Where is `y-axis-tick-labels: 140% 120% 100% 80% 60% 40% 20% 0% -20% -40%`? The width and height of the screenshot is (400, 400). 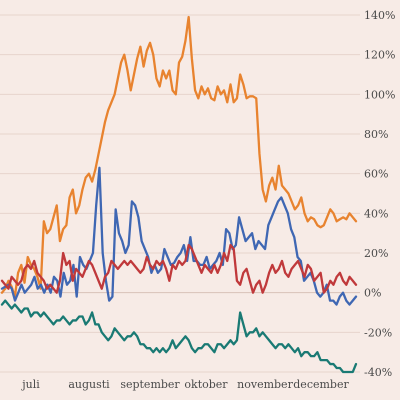 y-axis-tick-labels: 140% 120% 100% 80% 60% 40% 20% 0% -20% -40% is located at coordinates (379, 194).